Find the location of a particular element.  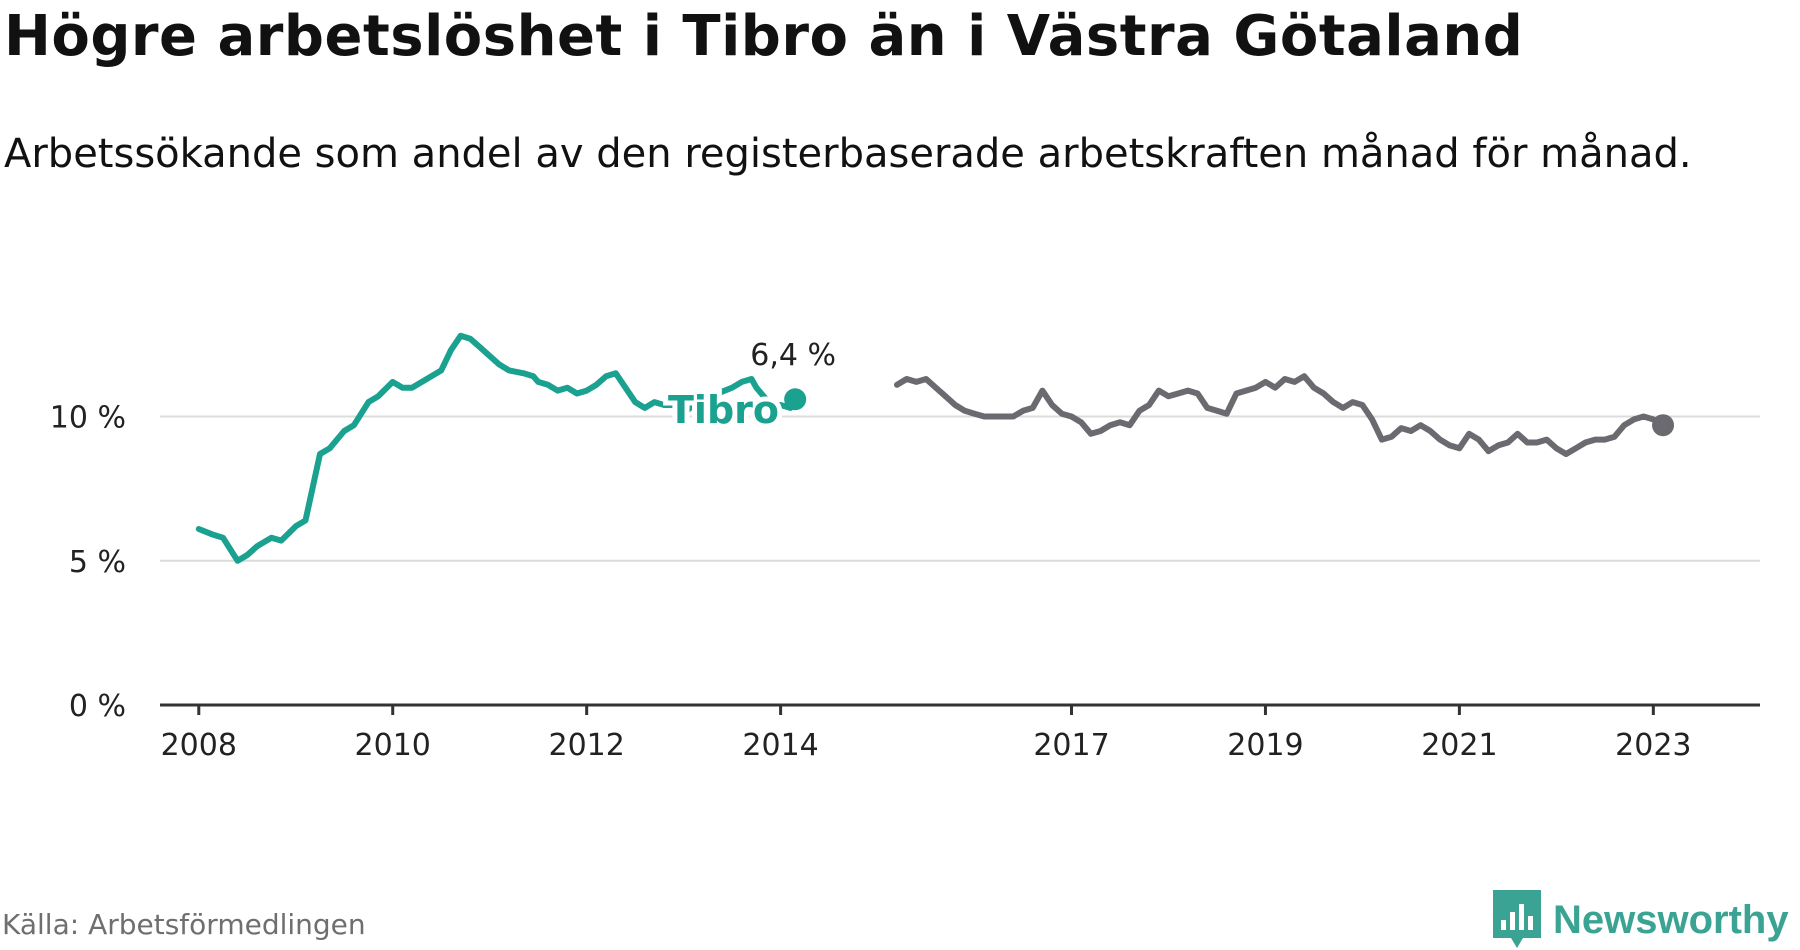

x-tick-label: 2021 is located at coordinates (1459, 745).